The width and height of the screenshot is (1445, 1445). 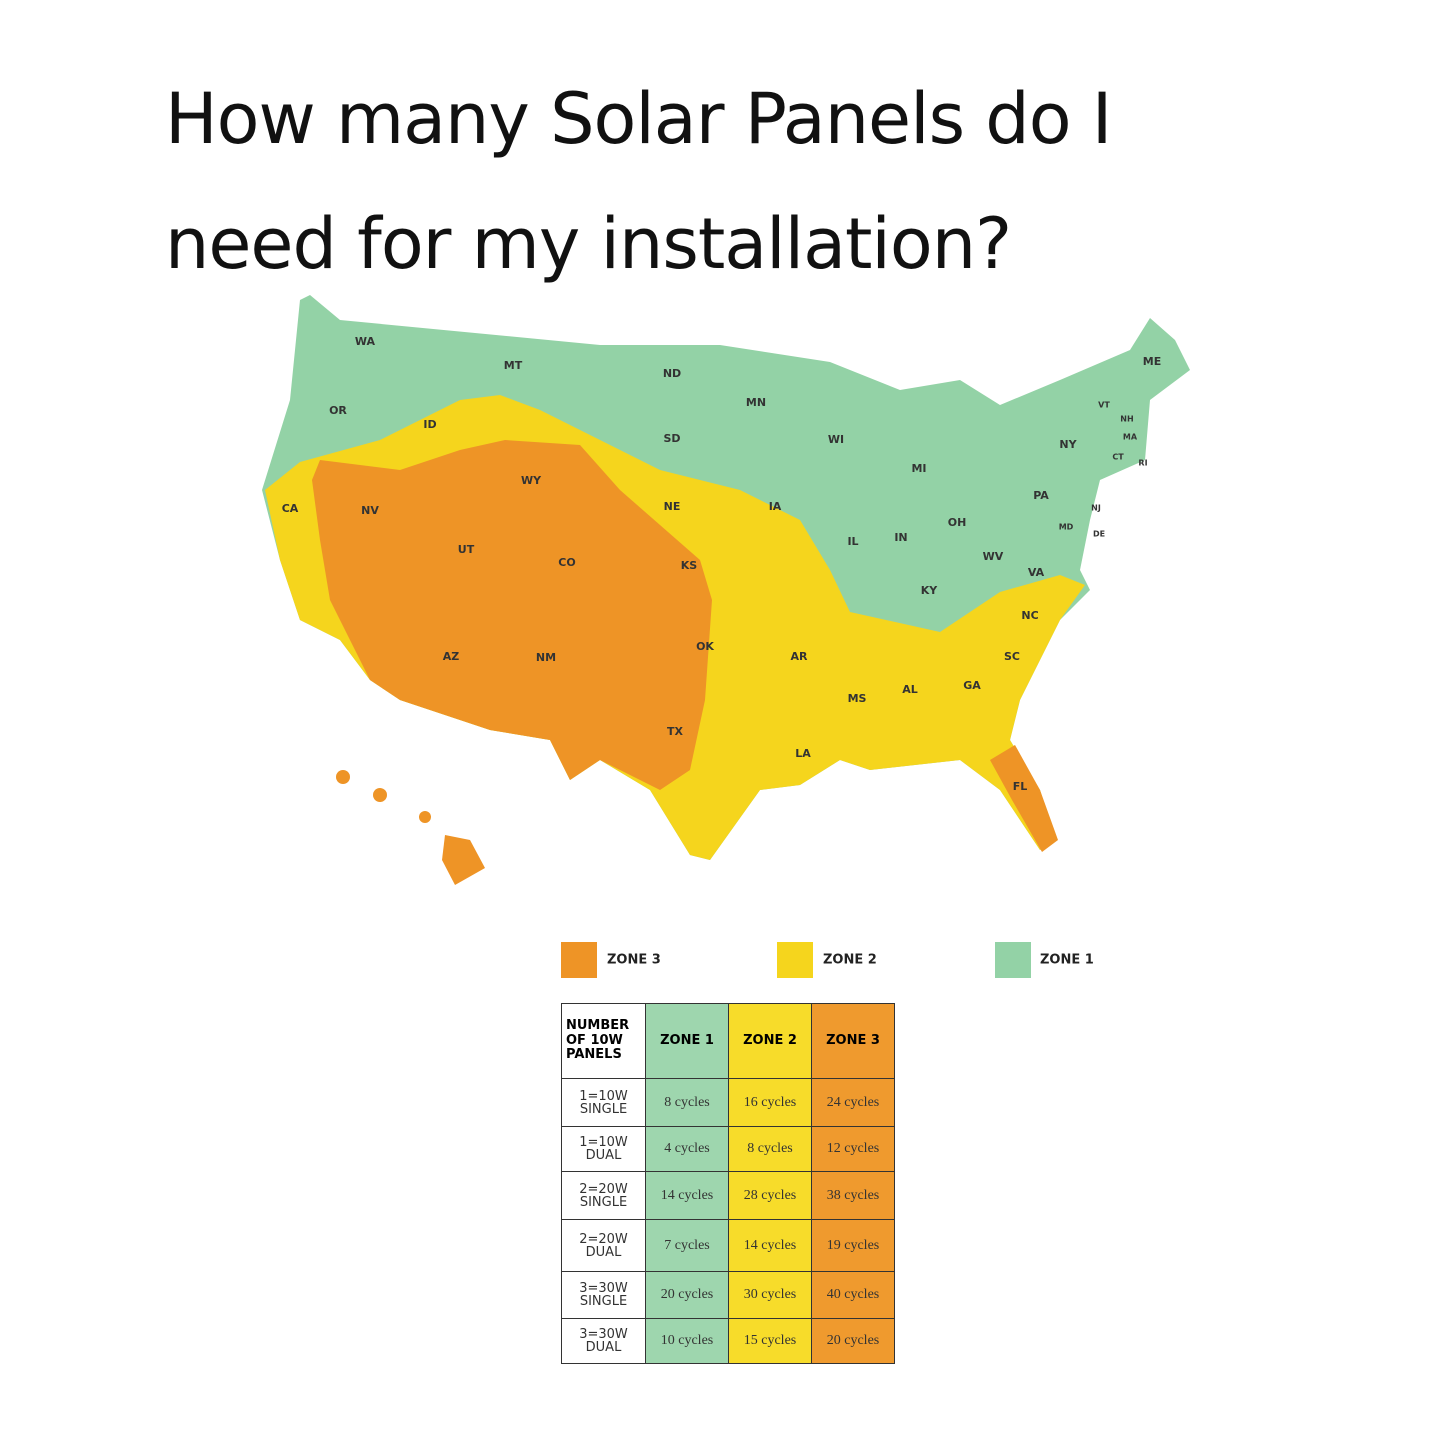 I want to click on state-label: MS, so click(x=857, y=698).